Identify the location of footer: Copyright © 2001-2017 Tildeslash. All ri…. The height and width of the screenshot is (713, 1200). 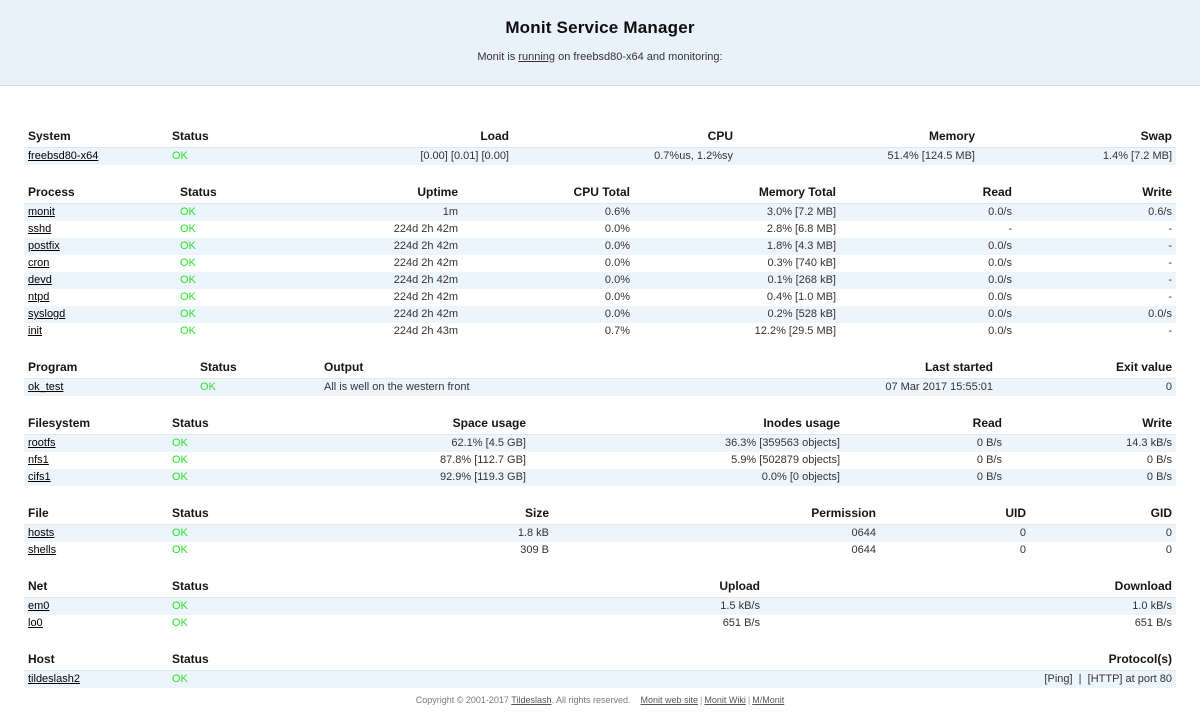
(600, 704).